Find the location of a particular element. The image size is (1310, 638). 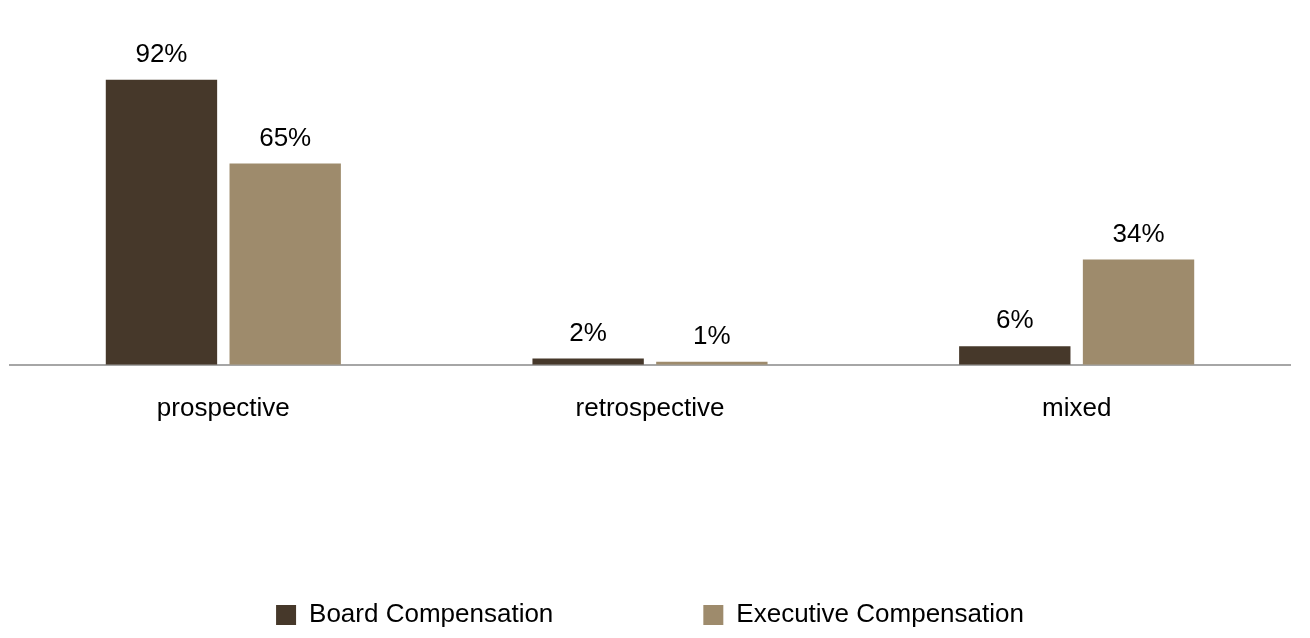

x-tick-label: prospective is located at coordinates (223, 406).